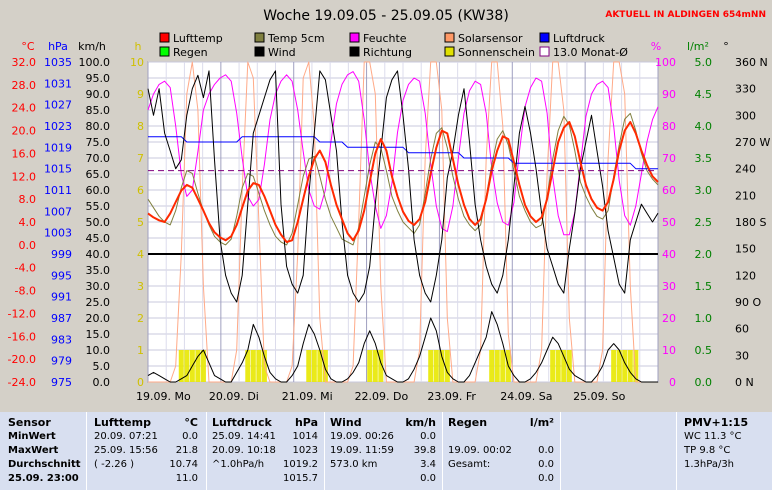  What do you see at coordinates (61, 339) in the screenshot?
I see `hpa-axis-tick: 983` at bounding box center [61, 339].